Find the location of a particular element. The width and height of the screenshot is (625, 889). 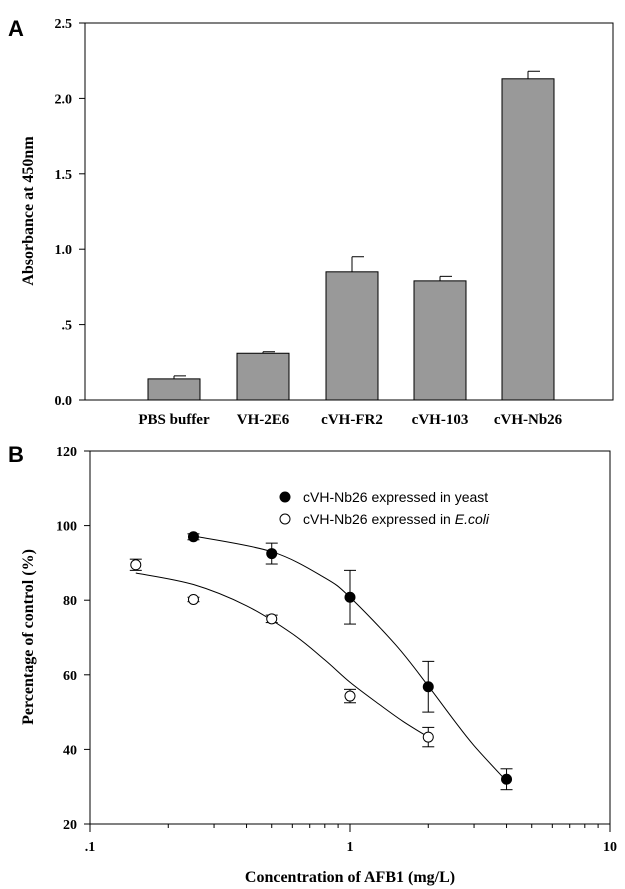

legend-marker-yeast is located at coordinates (285, 497).